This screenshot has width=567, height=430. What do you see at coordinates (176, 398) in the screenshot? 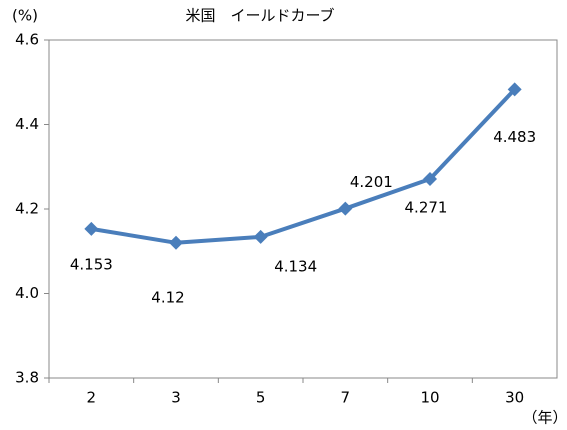
I see `x-tick-label: 3` at bounding box center [176, 398].